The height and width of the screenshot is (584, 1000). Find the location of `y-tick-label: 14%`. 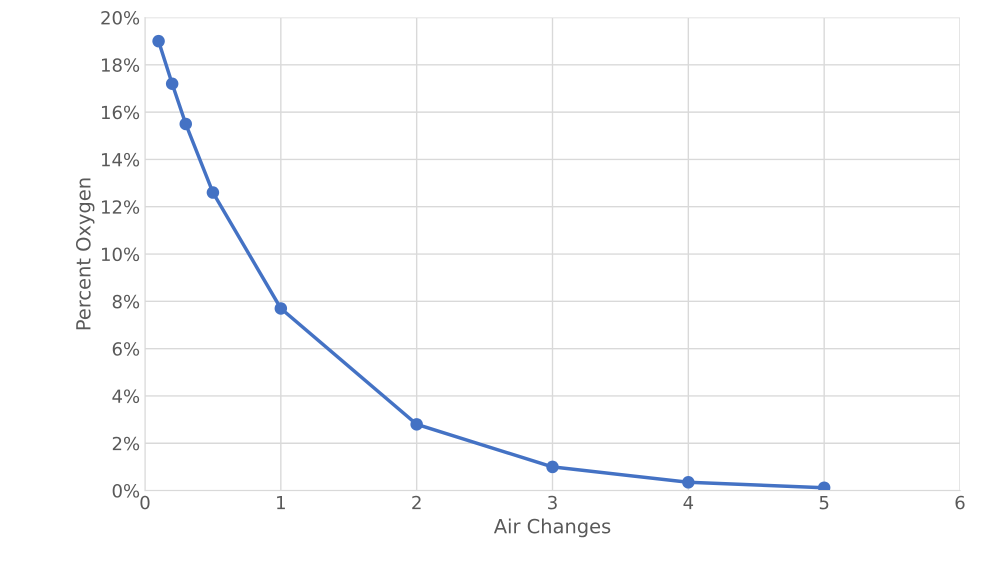

y-tick-label: 14% is located at coordinates (121, 159).